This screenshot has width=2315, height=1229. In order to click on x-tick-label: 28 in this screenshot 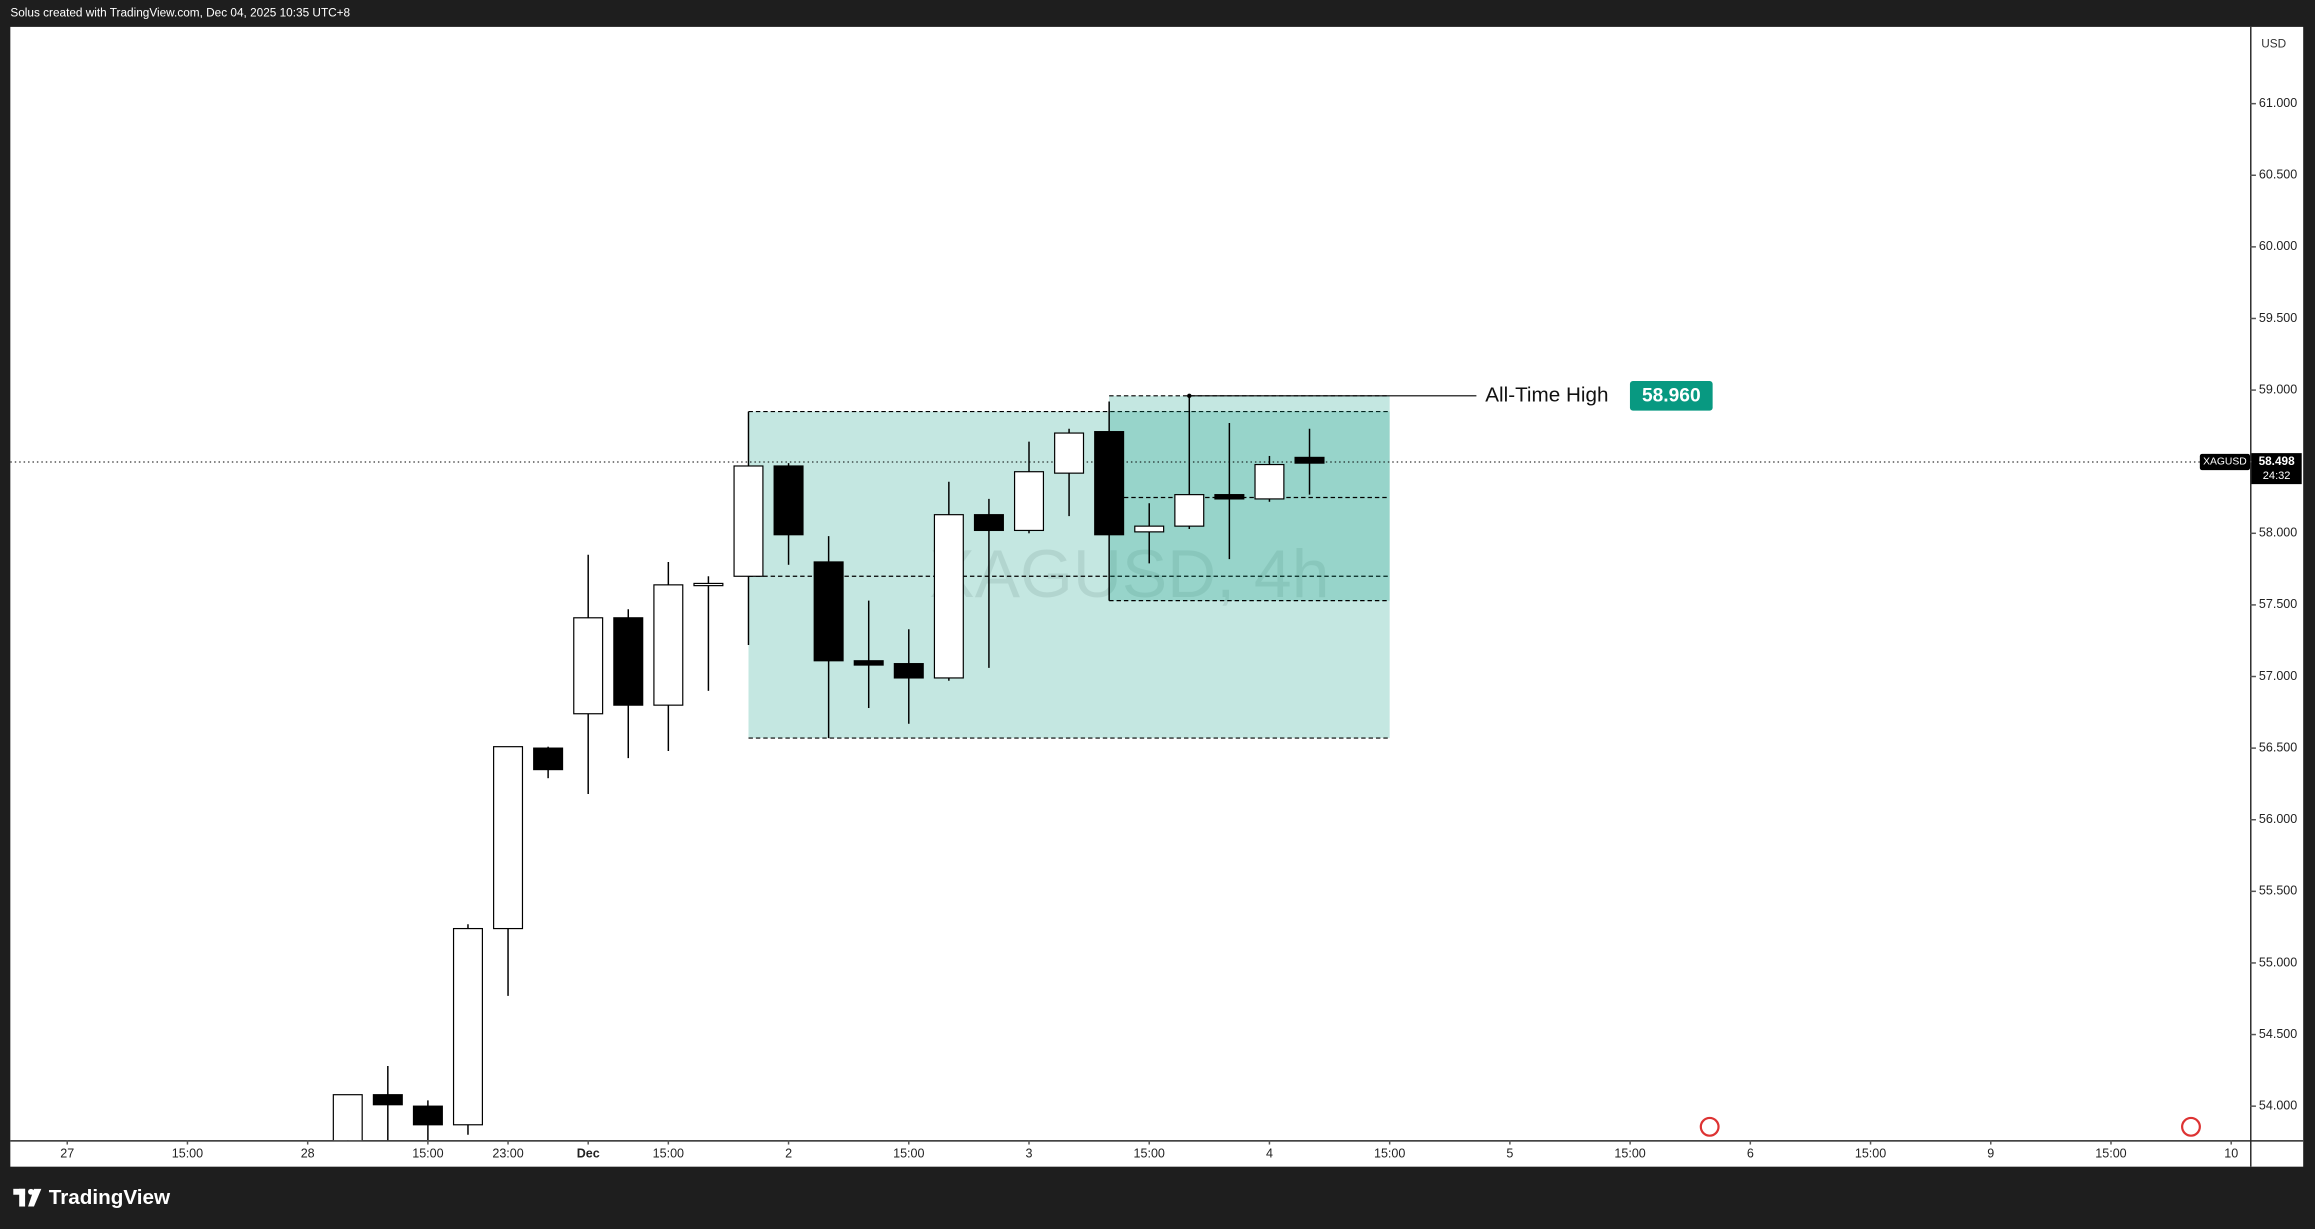, I will do `click(308, 1153)`.